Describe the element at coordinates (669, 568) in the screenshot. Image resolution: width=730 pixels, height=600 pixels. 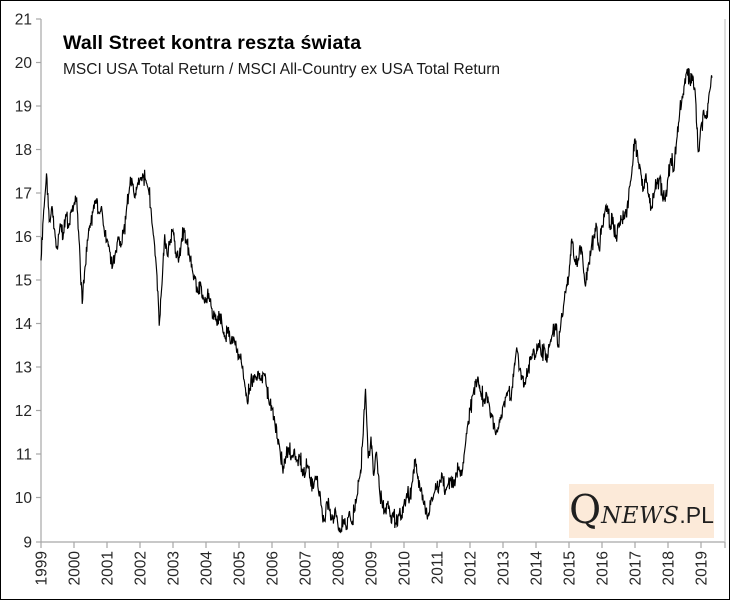
I see `svg-text: 2018` at that location.